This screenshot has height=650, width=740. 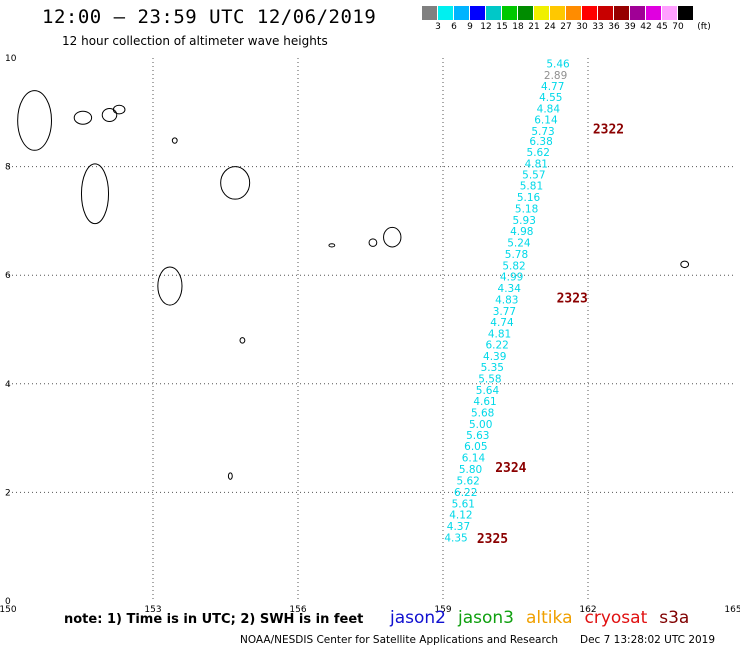 What do you see at coordinates (8, 276) in the screenshot?
I see `y-tick-label: 6` at bounding box center [8, 276].